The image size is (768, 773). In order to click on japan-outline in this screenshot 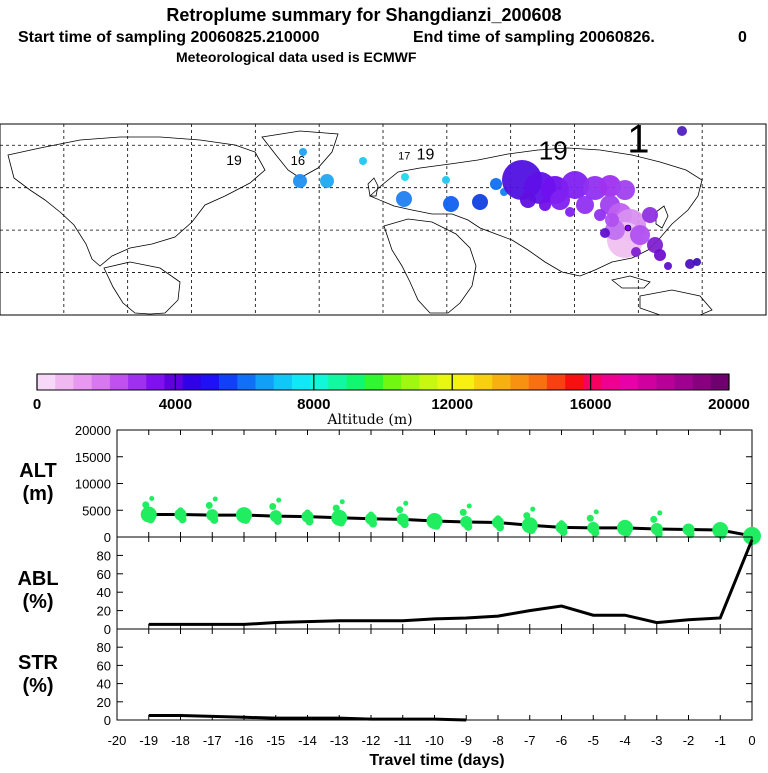, I will do `click(662, 217)`.